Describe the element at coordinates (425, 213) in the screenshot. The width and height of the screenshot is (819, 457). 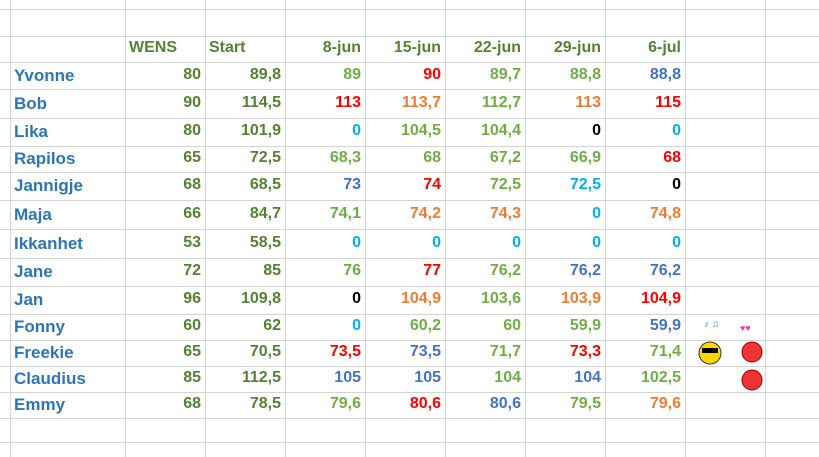
I see `cell: 74,2` at that location.